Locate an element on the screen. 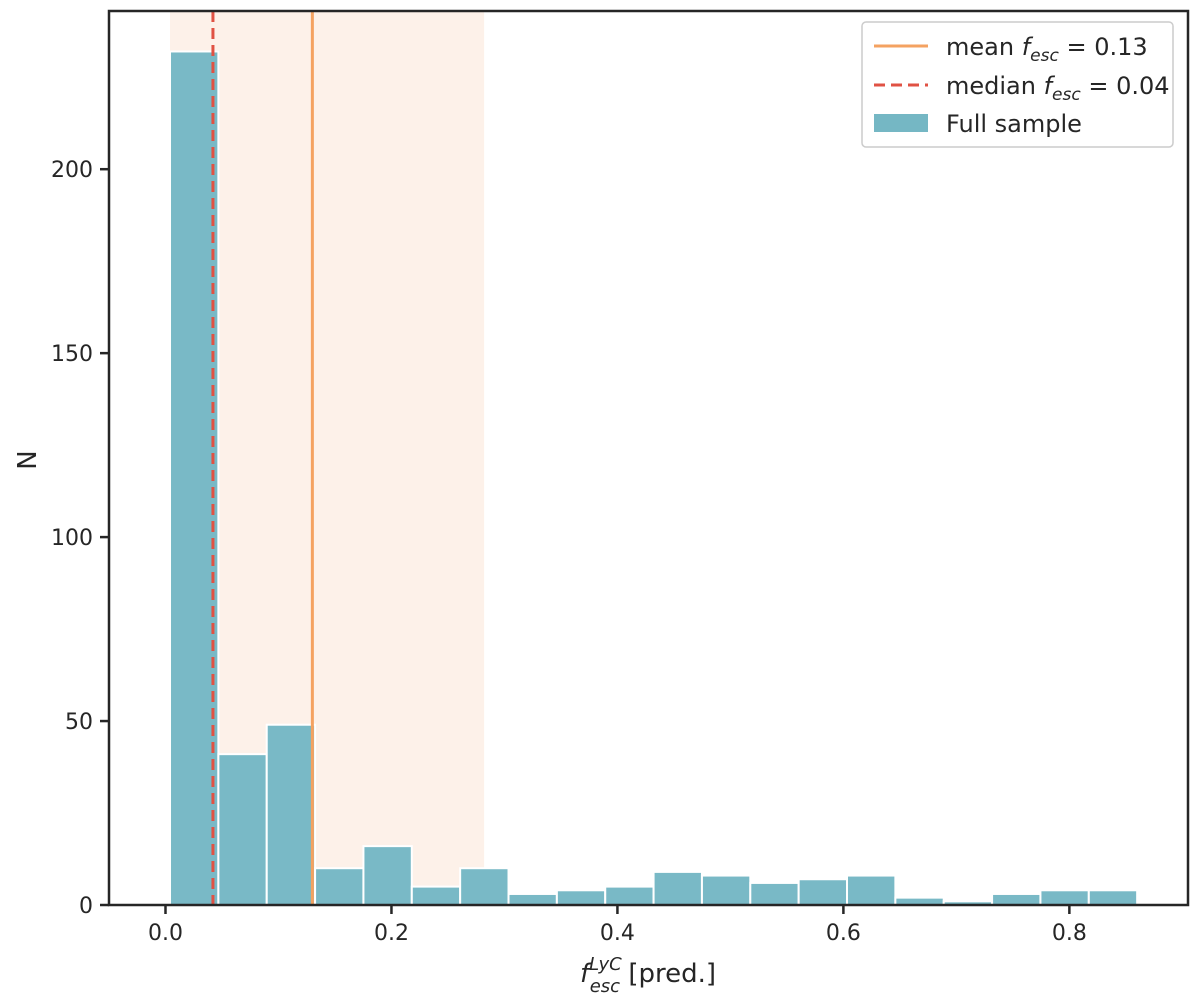  legend-box is located at coordinates (1017, 84).